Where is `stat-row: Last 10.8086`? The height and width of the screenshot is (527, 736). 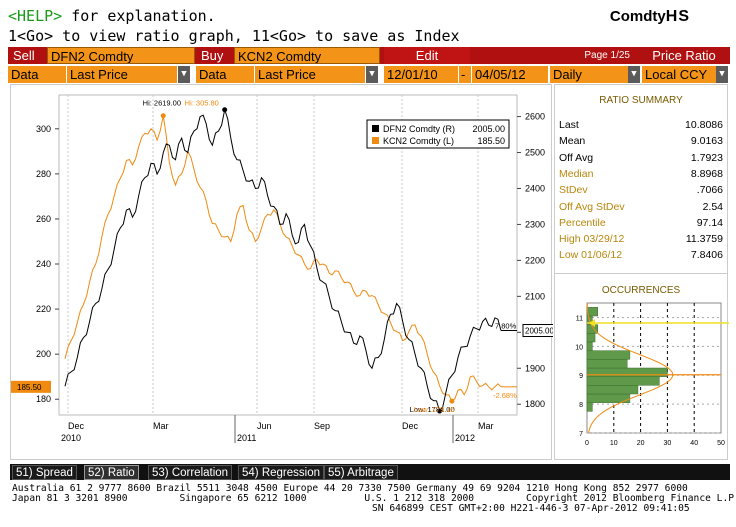 stat-row: Last 10.8086 is located at coordinates (641, 125).